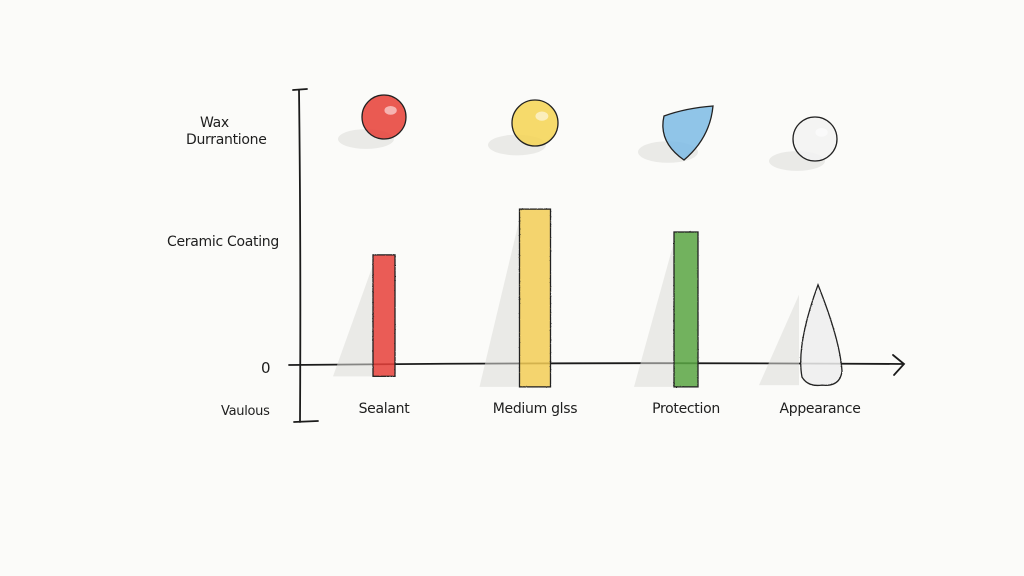 The width and height of the screenshot is (1024, 576). I want to click on y-tick-label-wax: Wax Durrantione, so click(226, 131).